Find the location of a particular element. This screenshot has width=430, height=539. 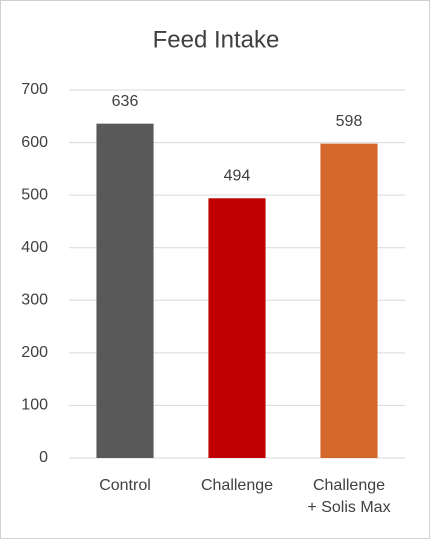

x-tick-label: Challenge + Solis Max is located at coordinates (349, 496).